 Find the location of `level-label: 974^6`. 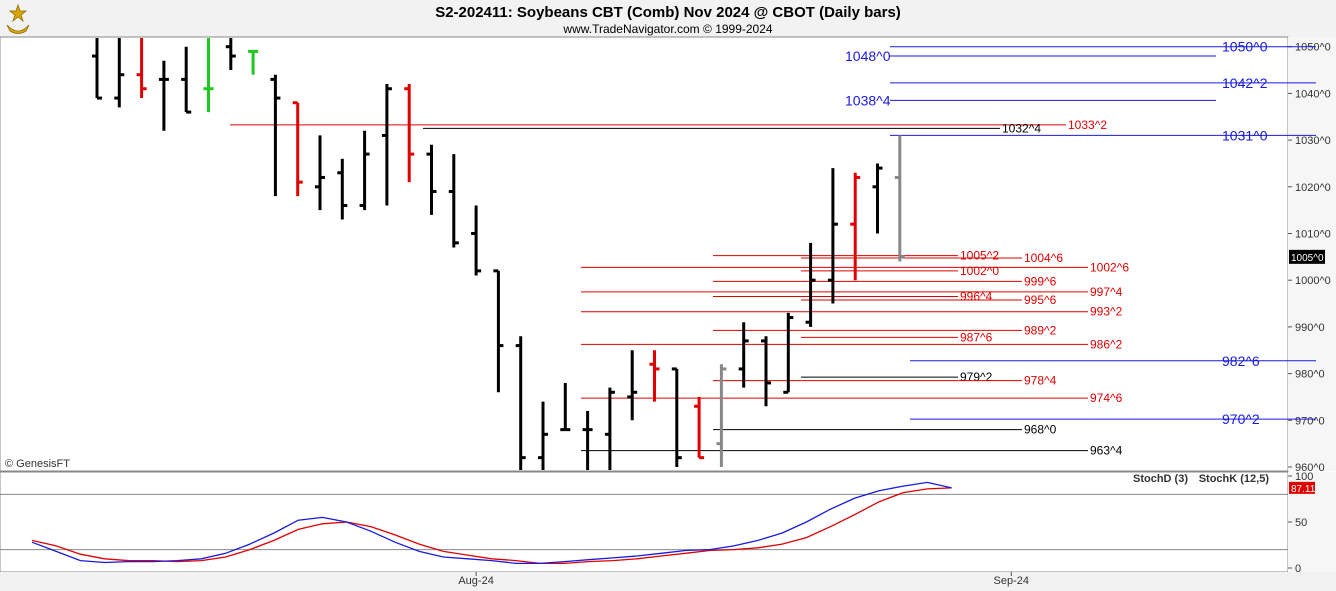

level-label: 974^6 is located at coordinates (1106, 398).